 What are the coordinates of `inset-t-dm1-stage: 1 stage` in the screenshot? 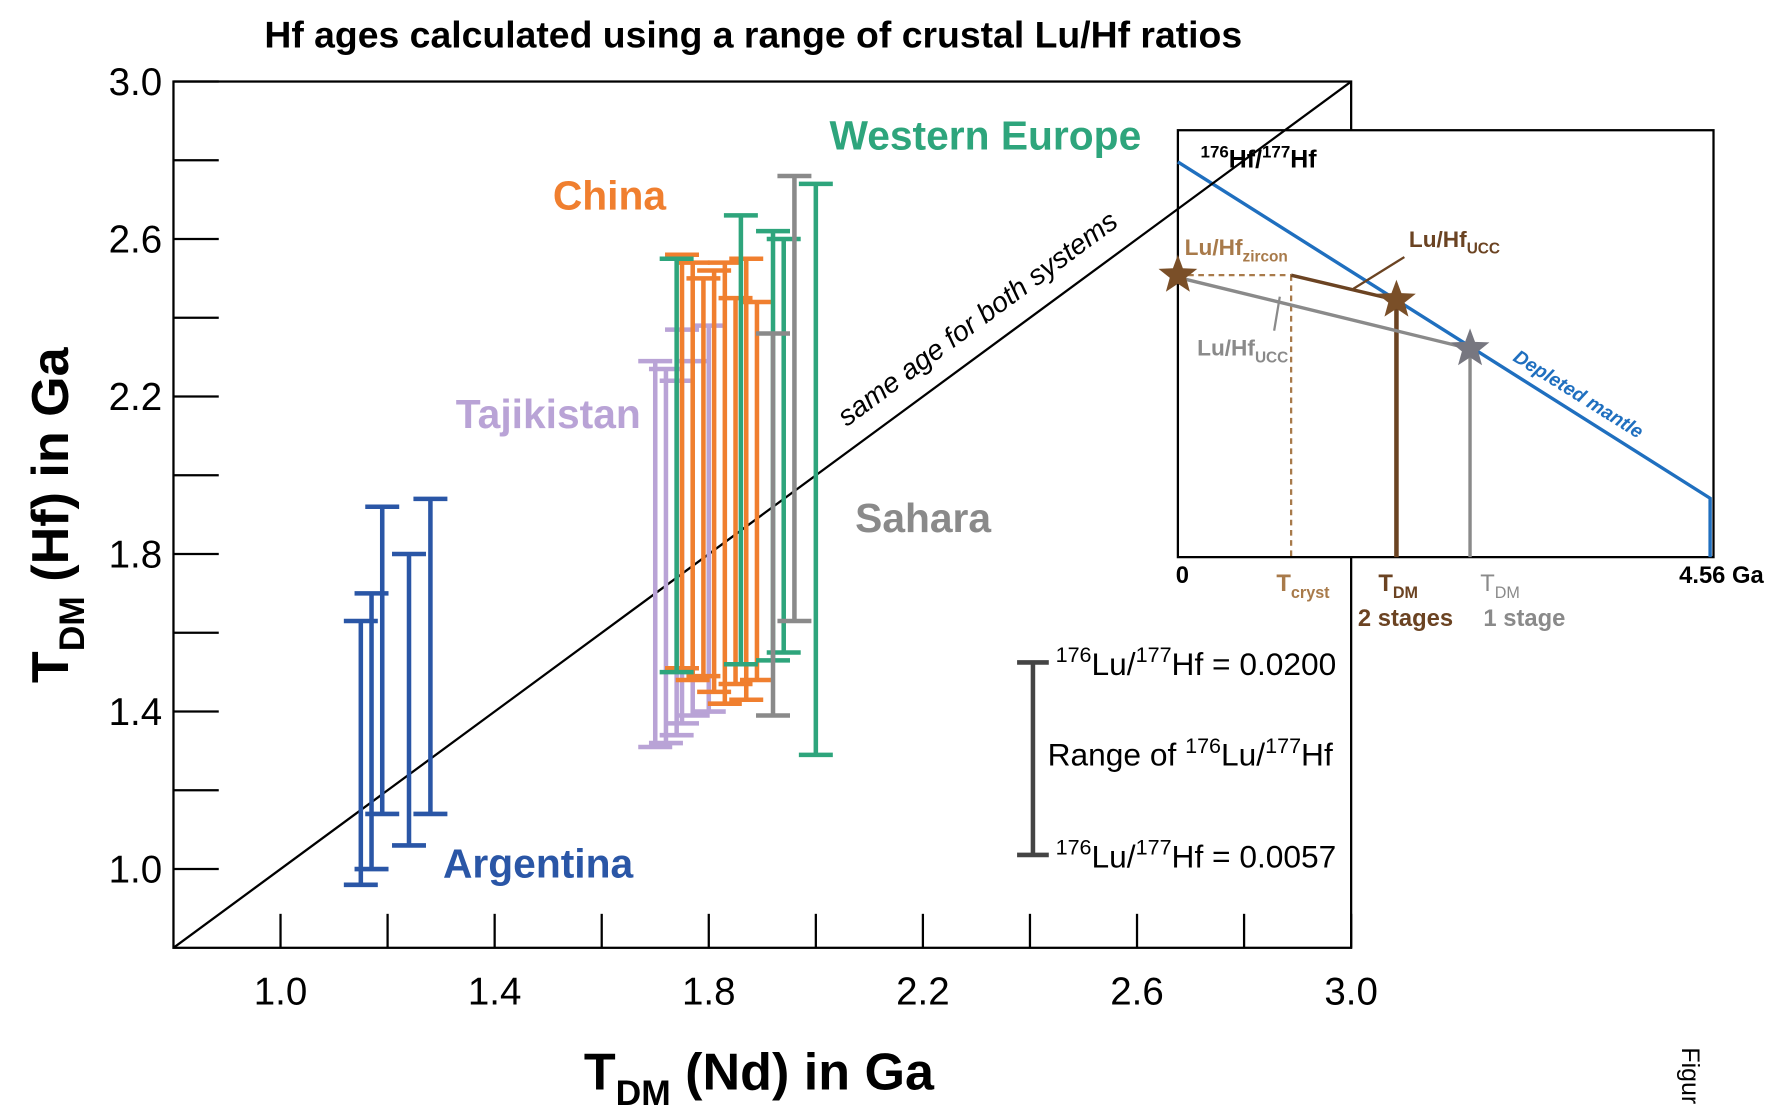 It's located at (1524, 618).